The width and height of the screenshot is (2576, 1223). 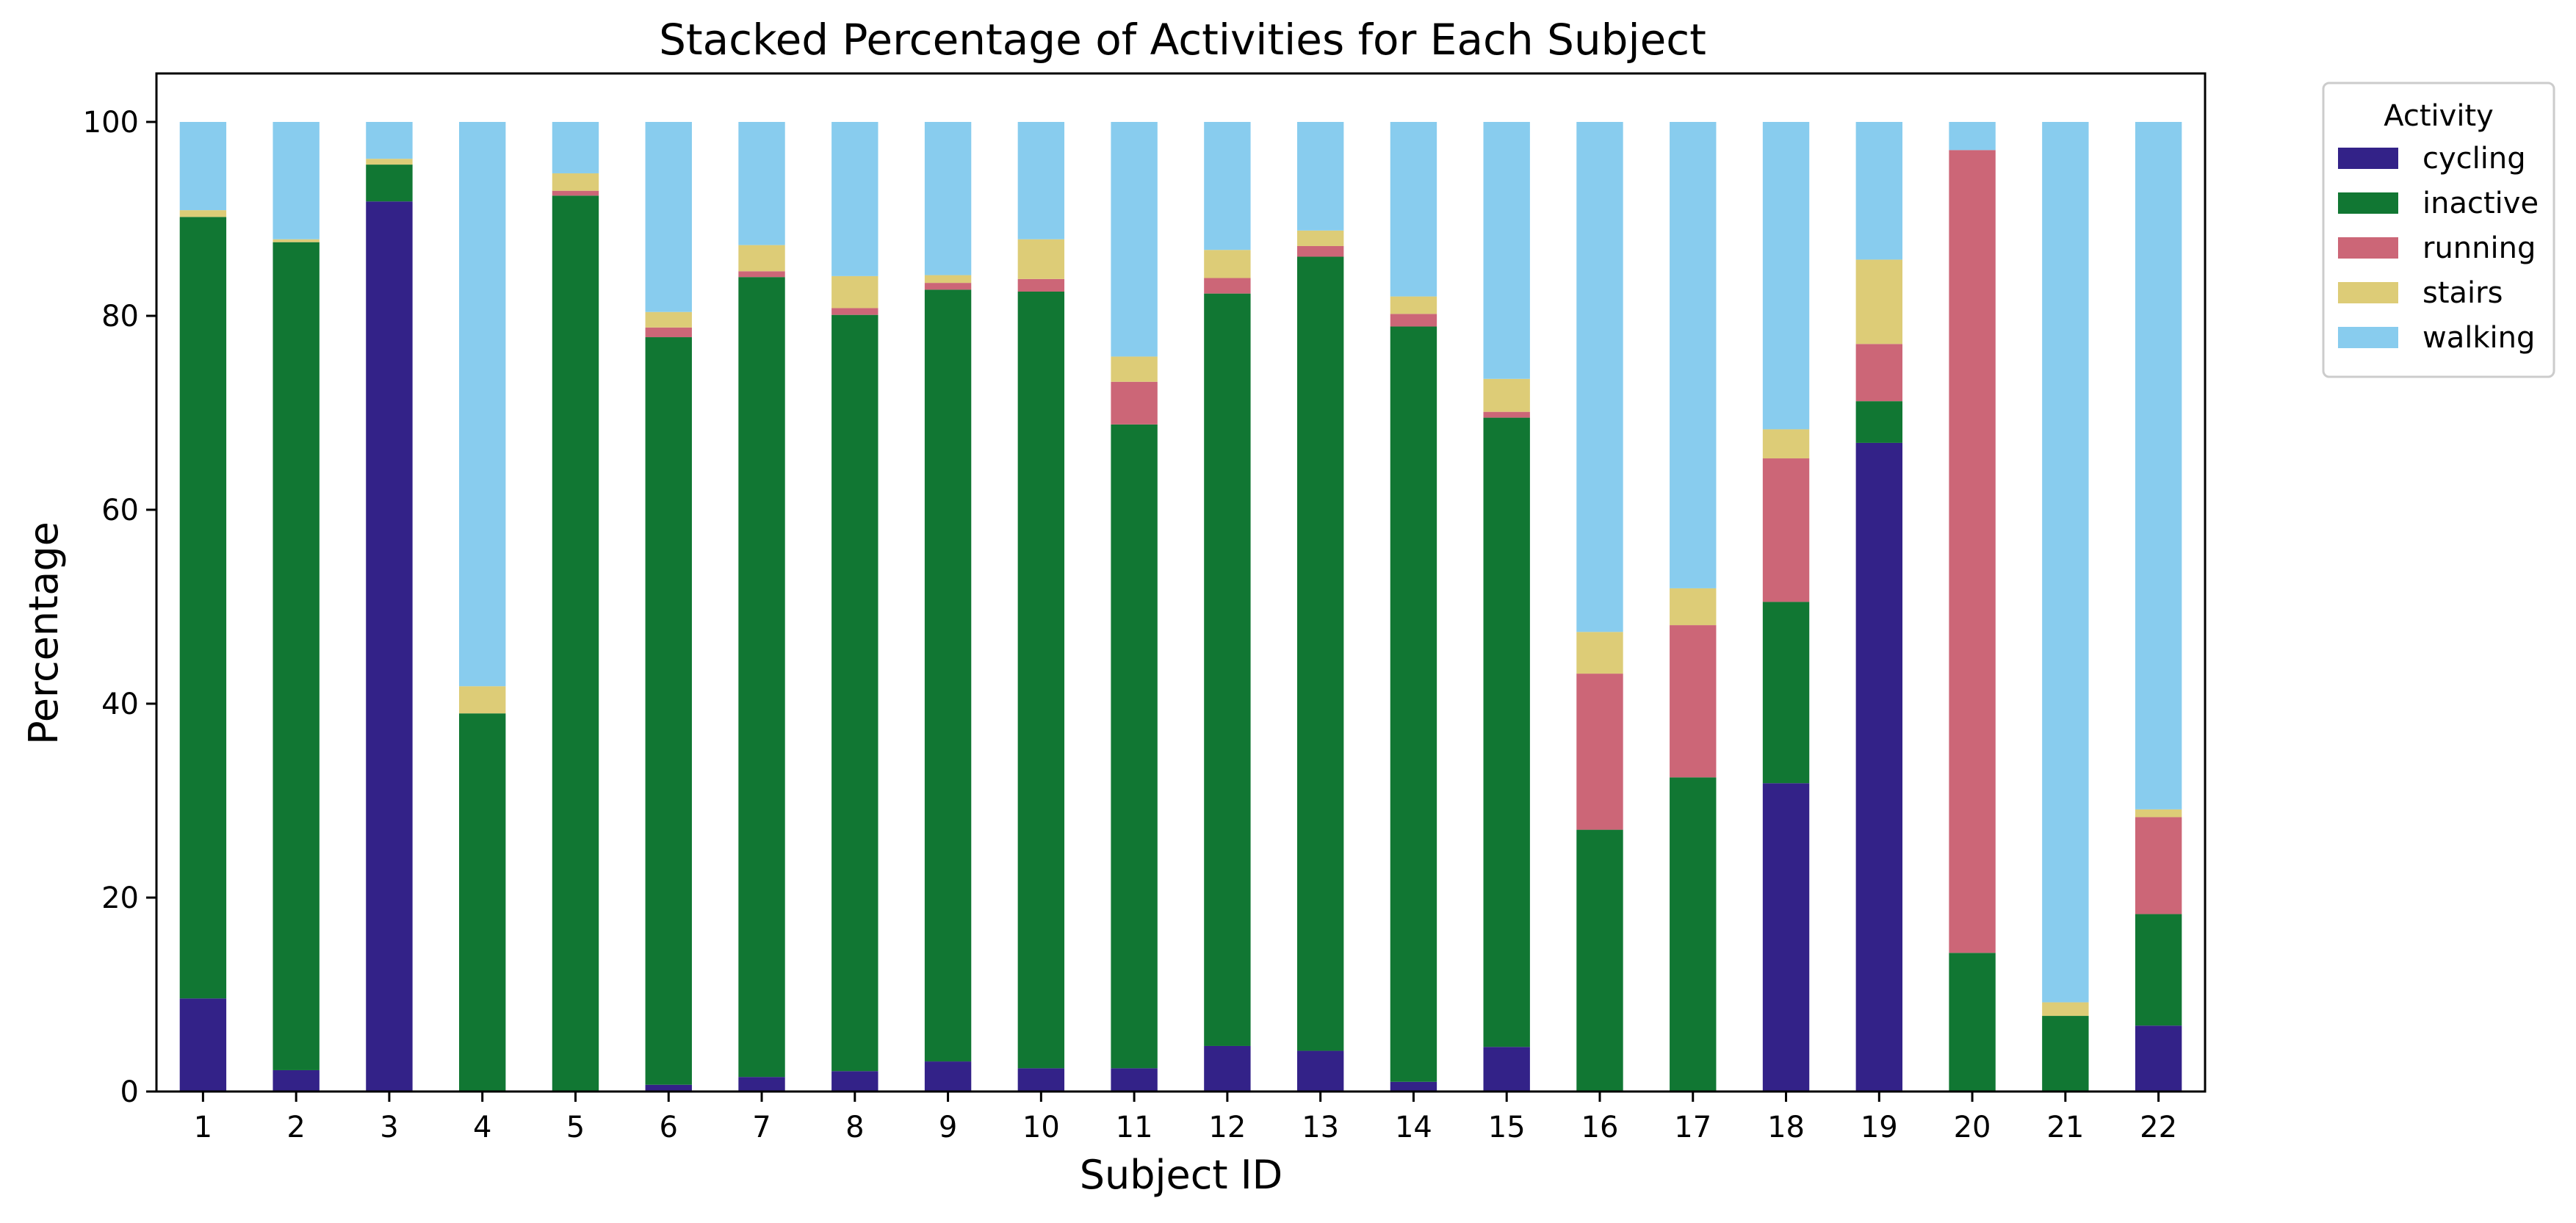 I want to click on x-tick-label: 12, so click(x=1227, y=1127).